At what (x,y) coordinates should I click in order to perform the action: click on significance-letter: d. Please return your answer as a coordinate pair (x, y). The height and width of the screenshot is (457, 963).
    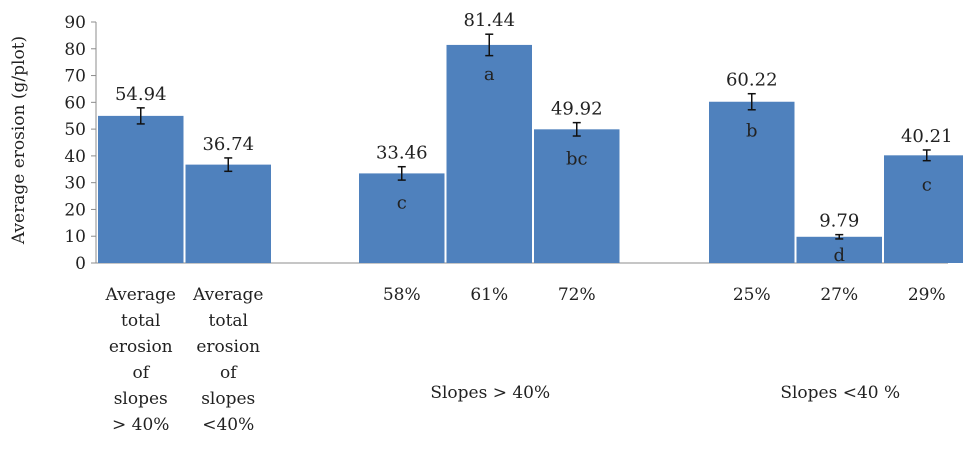
    Looking at the image, I should click on (839, 255).